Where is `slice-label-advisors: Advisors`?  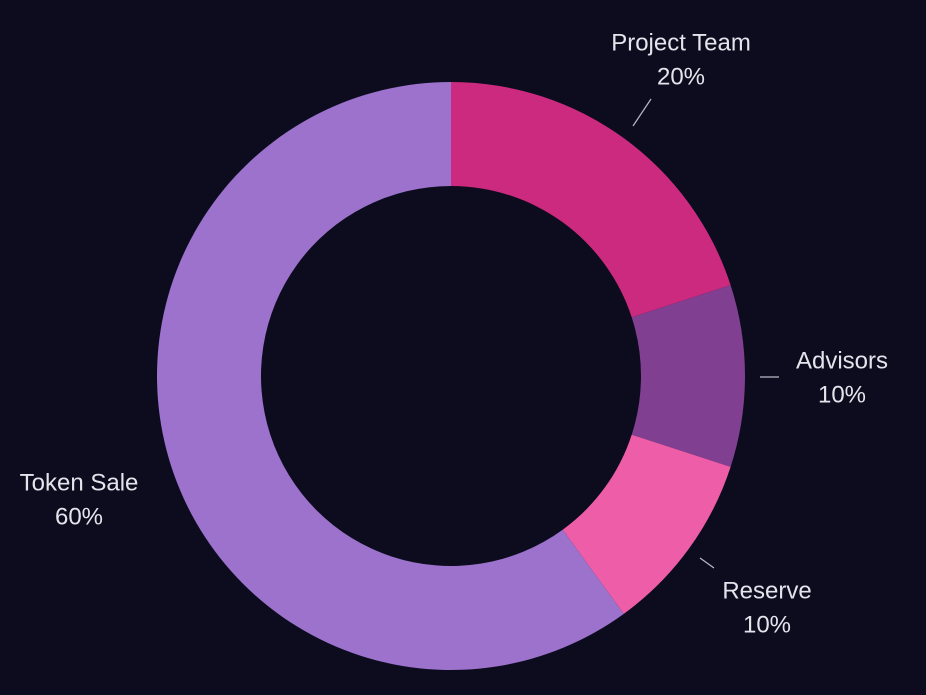 slice-label-advisors: Advisors is located at coordinates (842, 360).